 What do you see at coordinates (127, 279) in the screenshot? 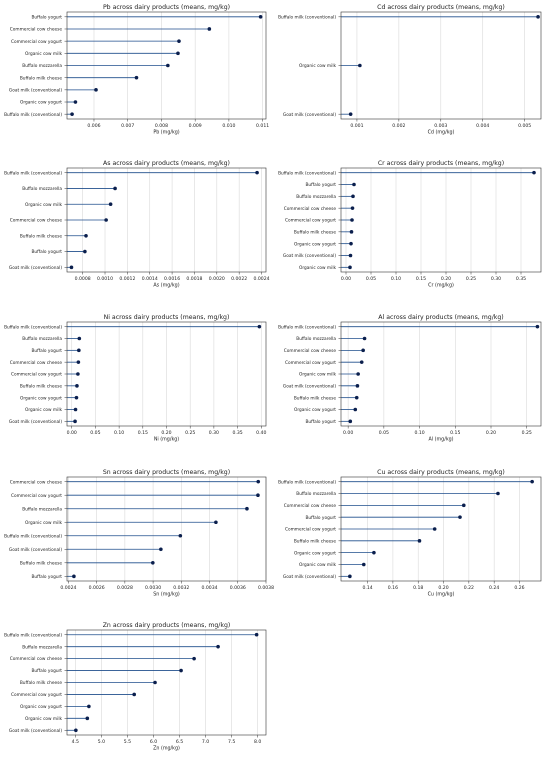
I see `x-tick-label: 0.0012` at bounding box center [127, 279].